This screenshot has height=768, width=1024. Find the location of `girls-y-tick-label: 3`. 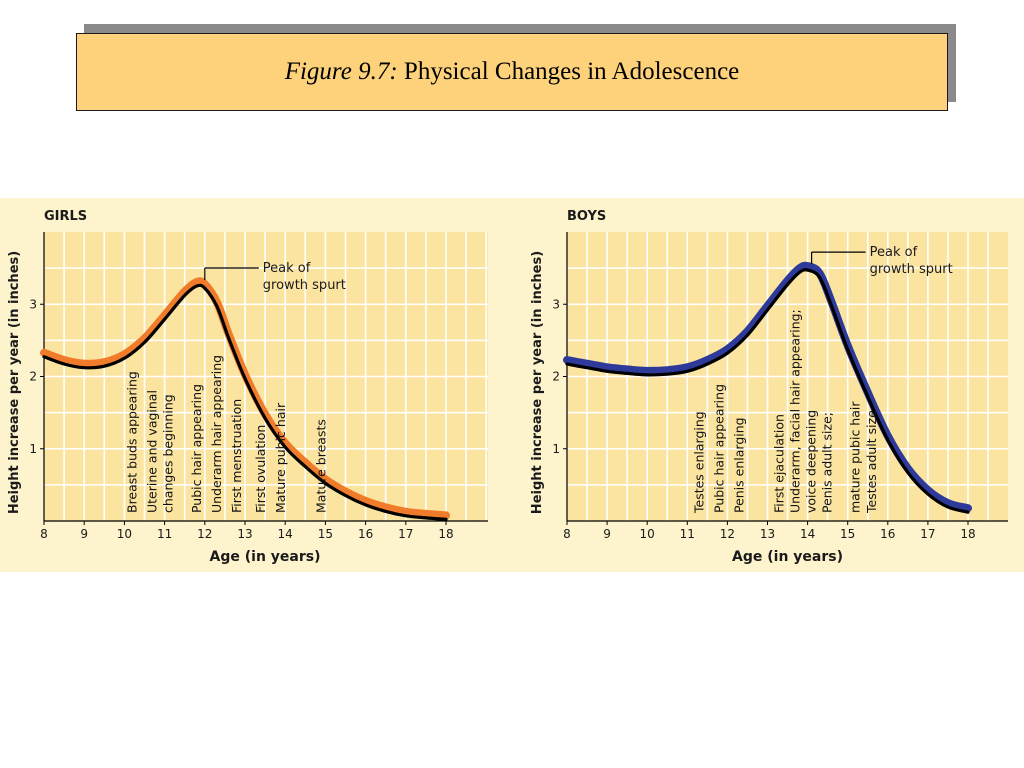

girls-y-tick-label: 3 is located at coordinates (33, 304).